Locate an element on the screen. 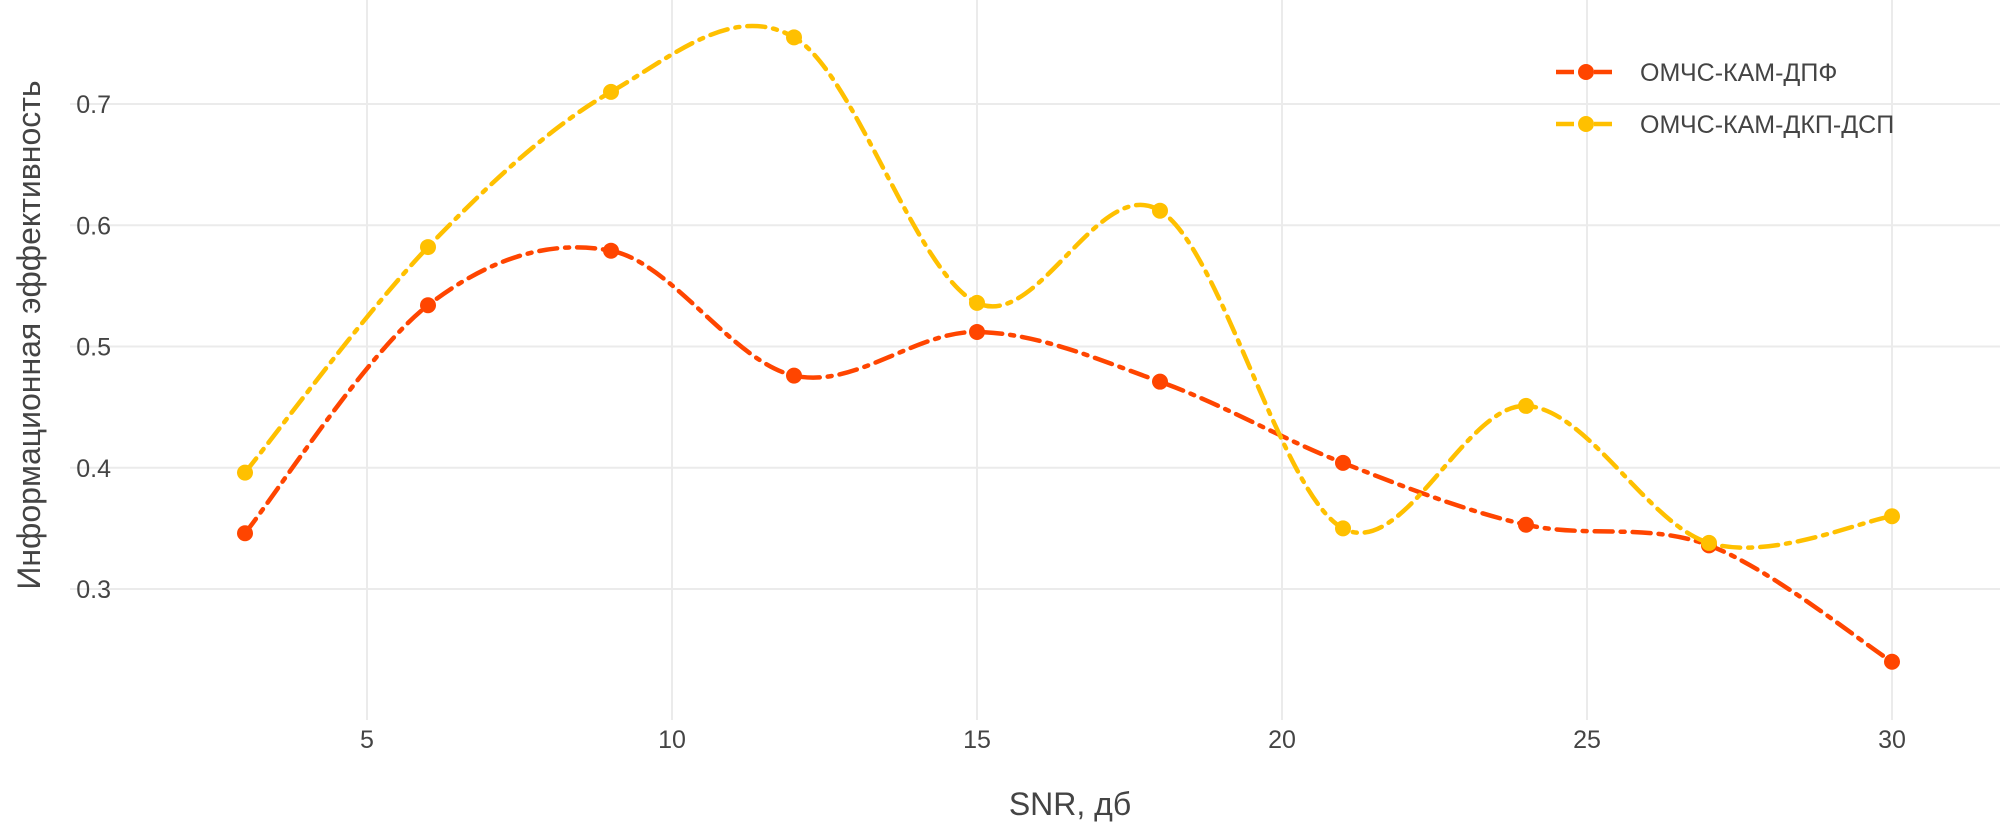 The height and width of the screenshot is (828, 2000). x-tick-label: 25 is located at coordinates (1587, 740).